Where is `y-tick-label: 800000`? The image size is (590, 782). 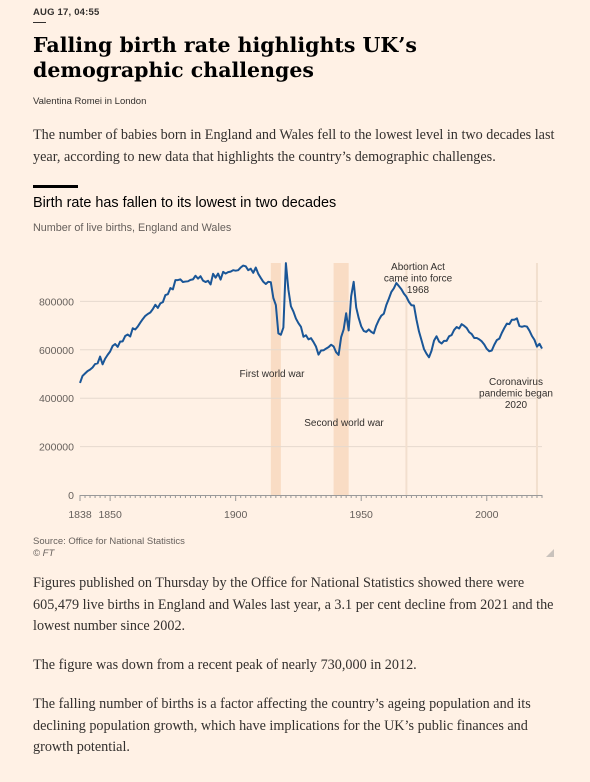 y-tick-label: 800000 is located at coordinates (56, 302).